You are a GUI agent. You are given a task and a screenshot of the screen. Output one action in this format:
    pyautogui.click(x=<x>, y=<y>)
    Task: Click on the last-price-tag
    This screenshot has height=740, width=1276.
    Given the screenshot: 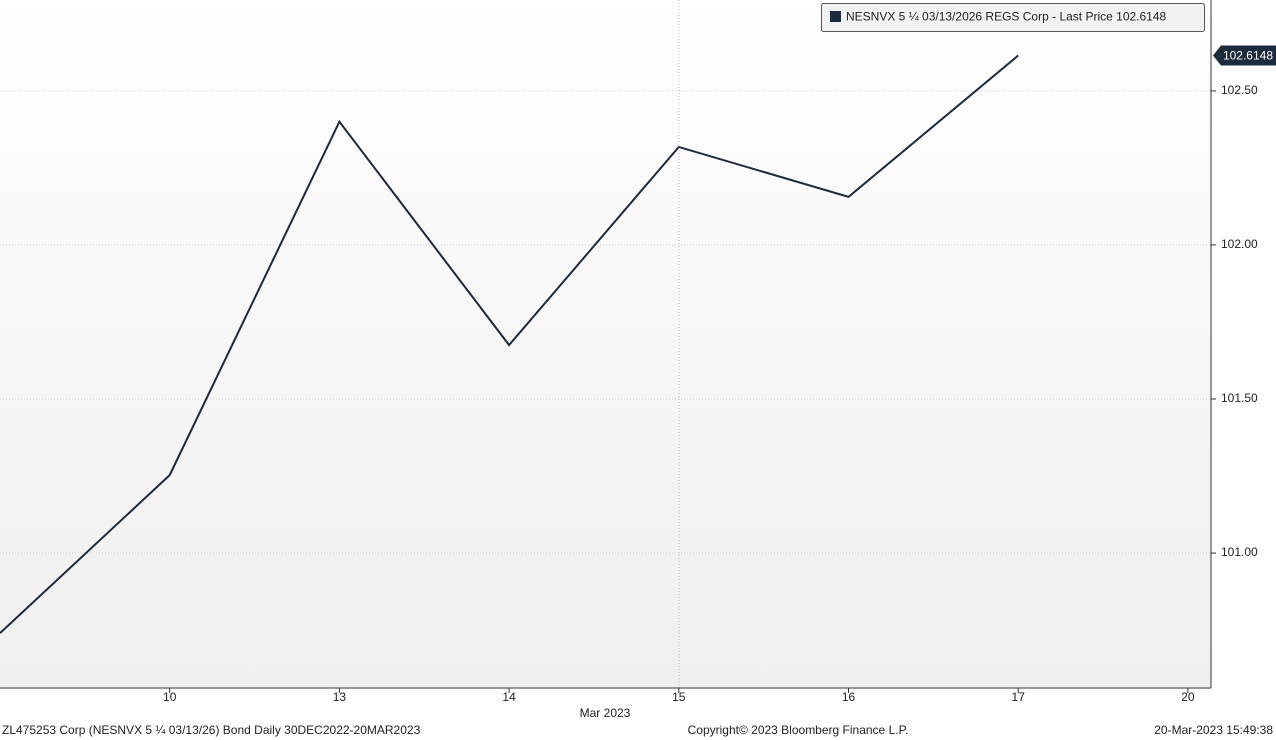 What is the action you would take?
    pyautogui.click(x=1244, y=55)
    